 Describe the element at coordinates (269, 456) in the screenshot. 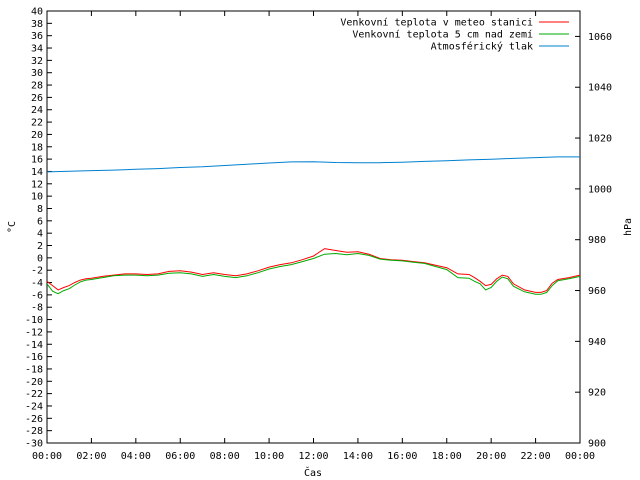

I see `x-tick-label: 10:00` at that location.